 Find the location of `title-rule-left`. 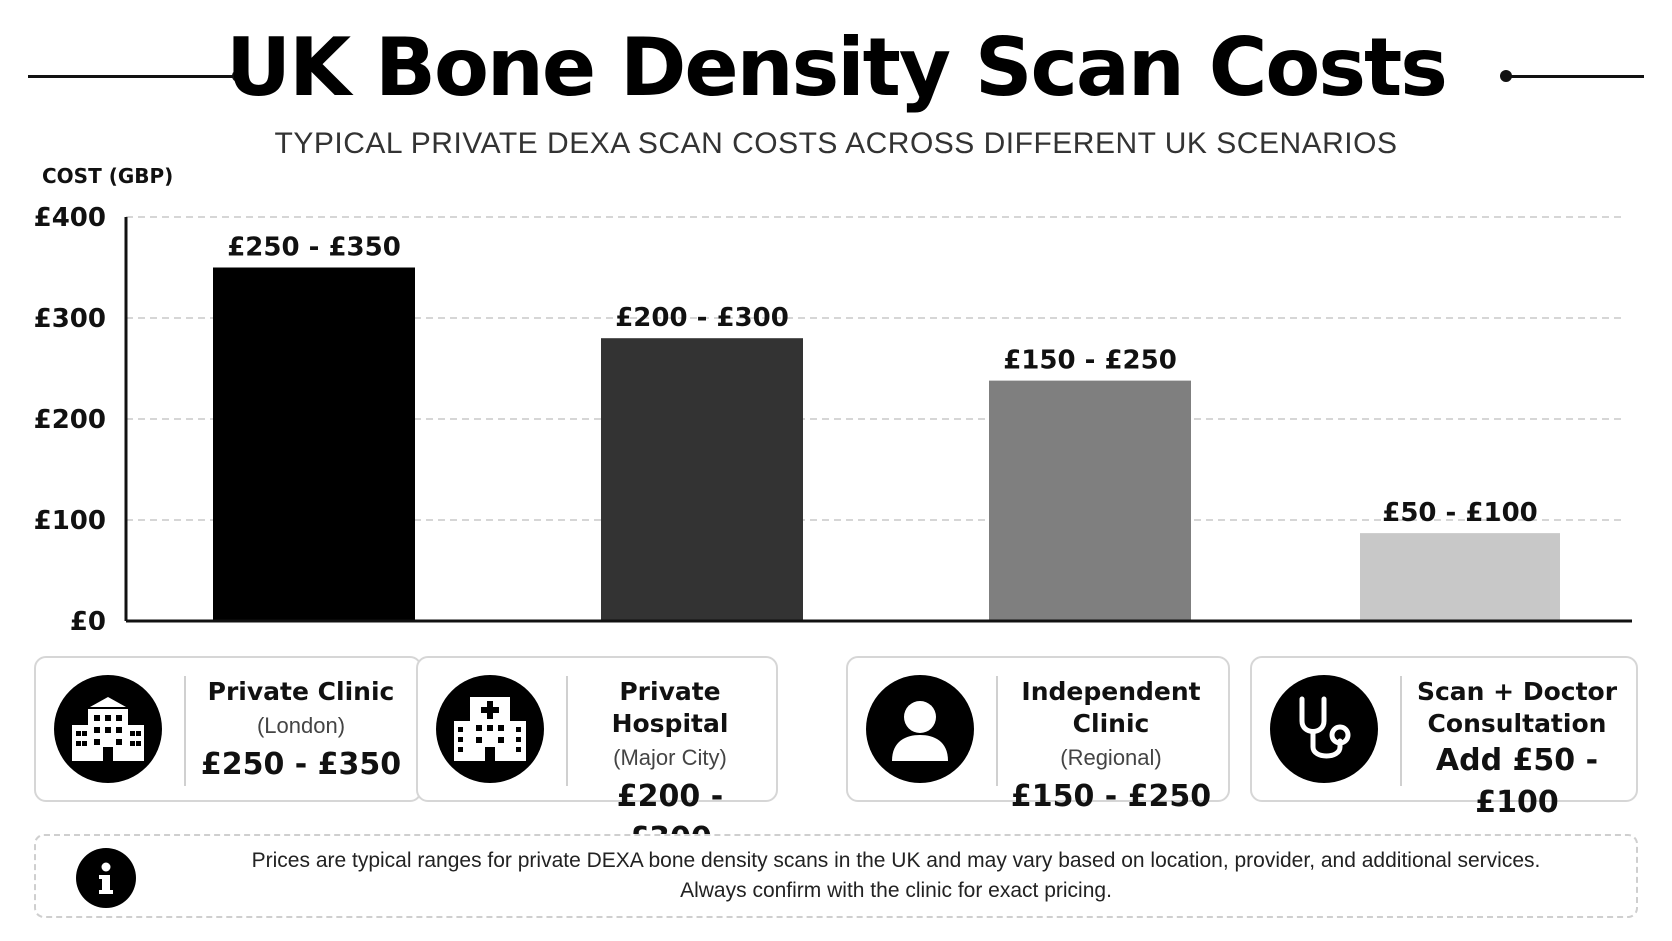

title-rule-left is located at coordinates (133, 76).